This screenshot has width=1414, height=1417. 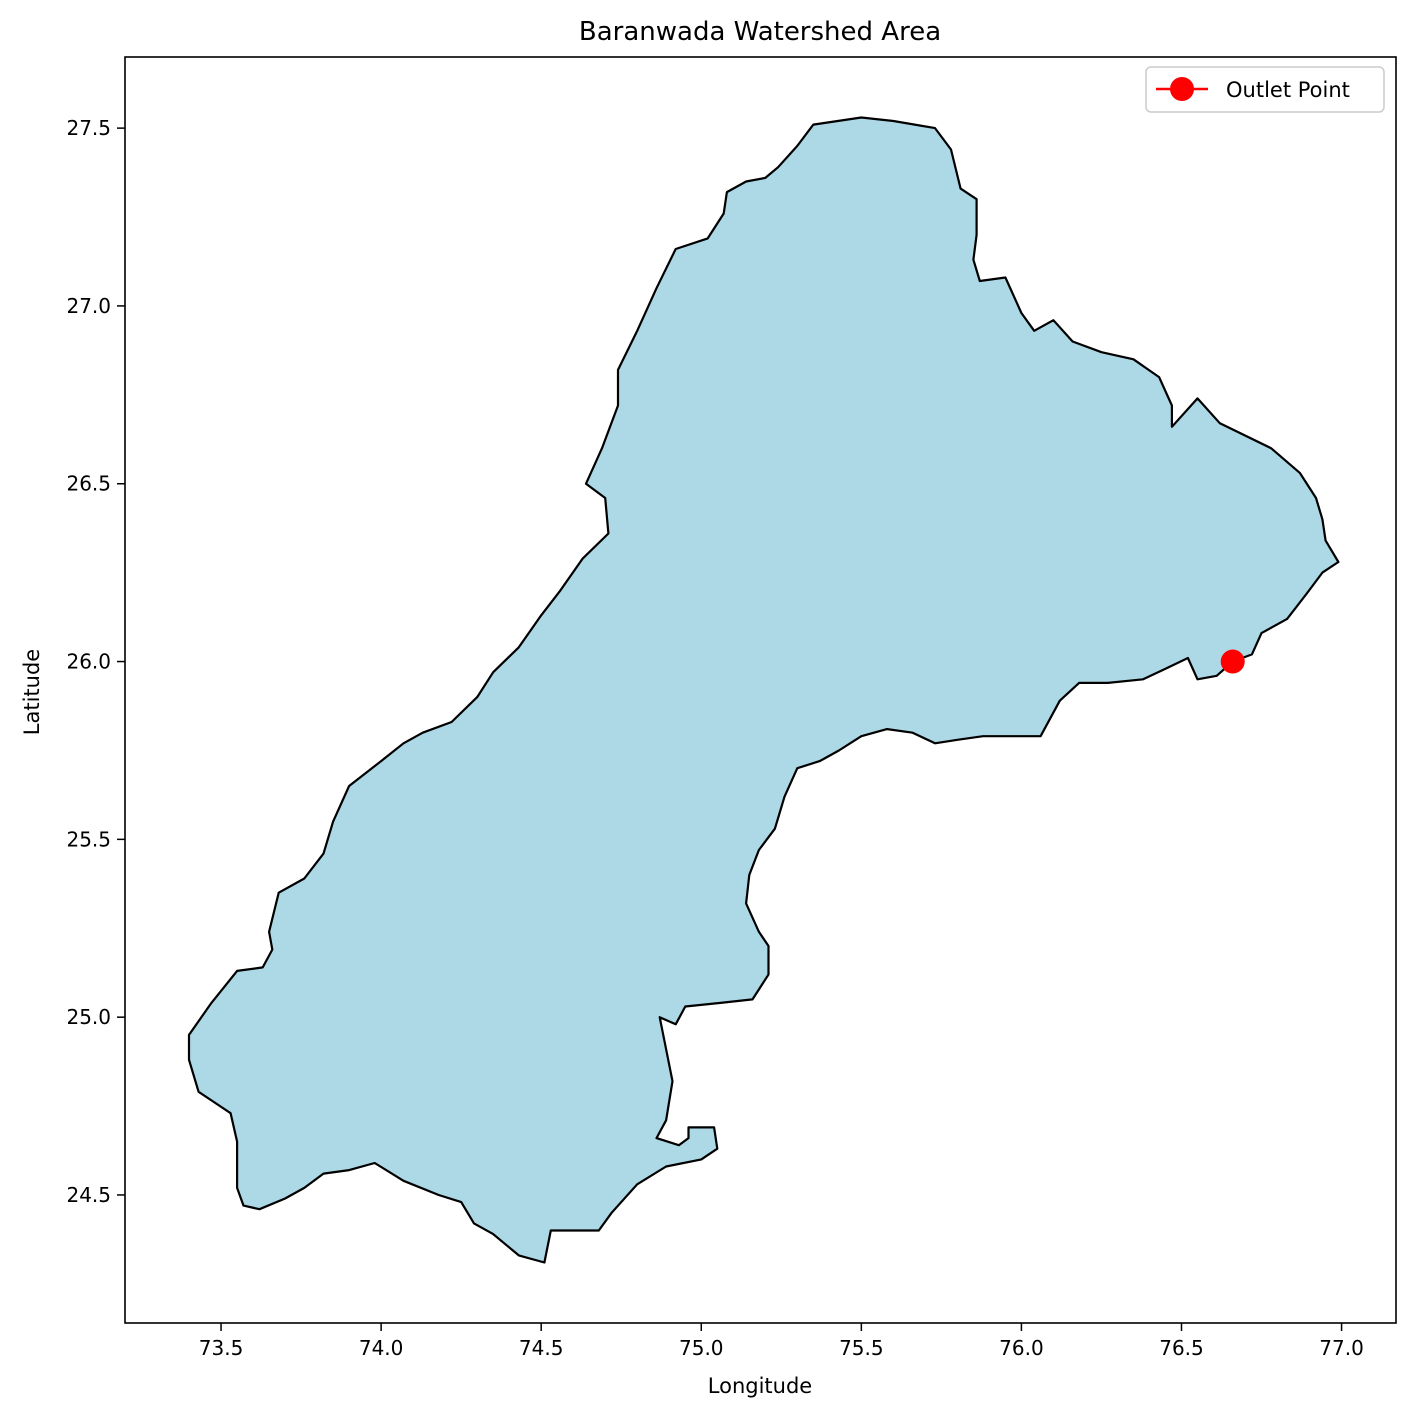 I want to click on outlet-point-marker, so click(x=1232, y=661).